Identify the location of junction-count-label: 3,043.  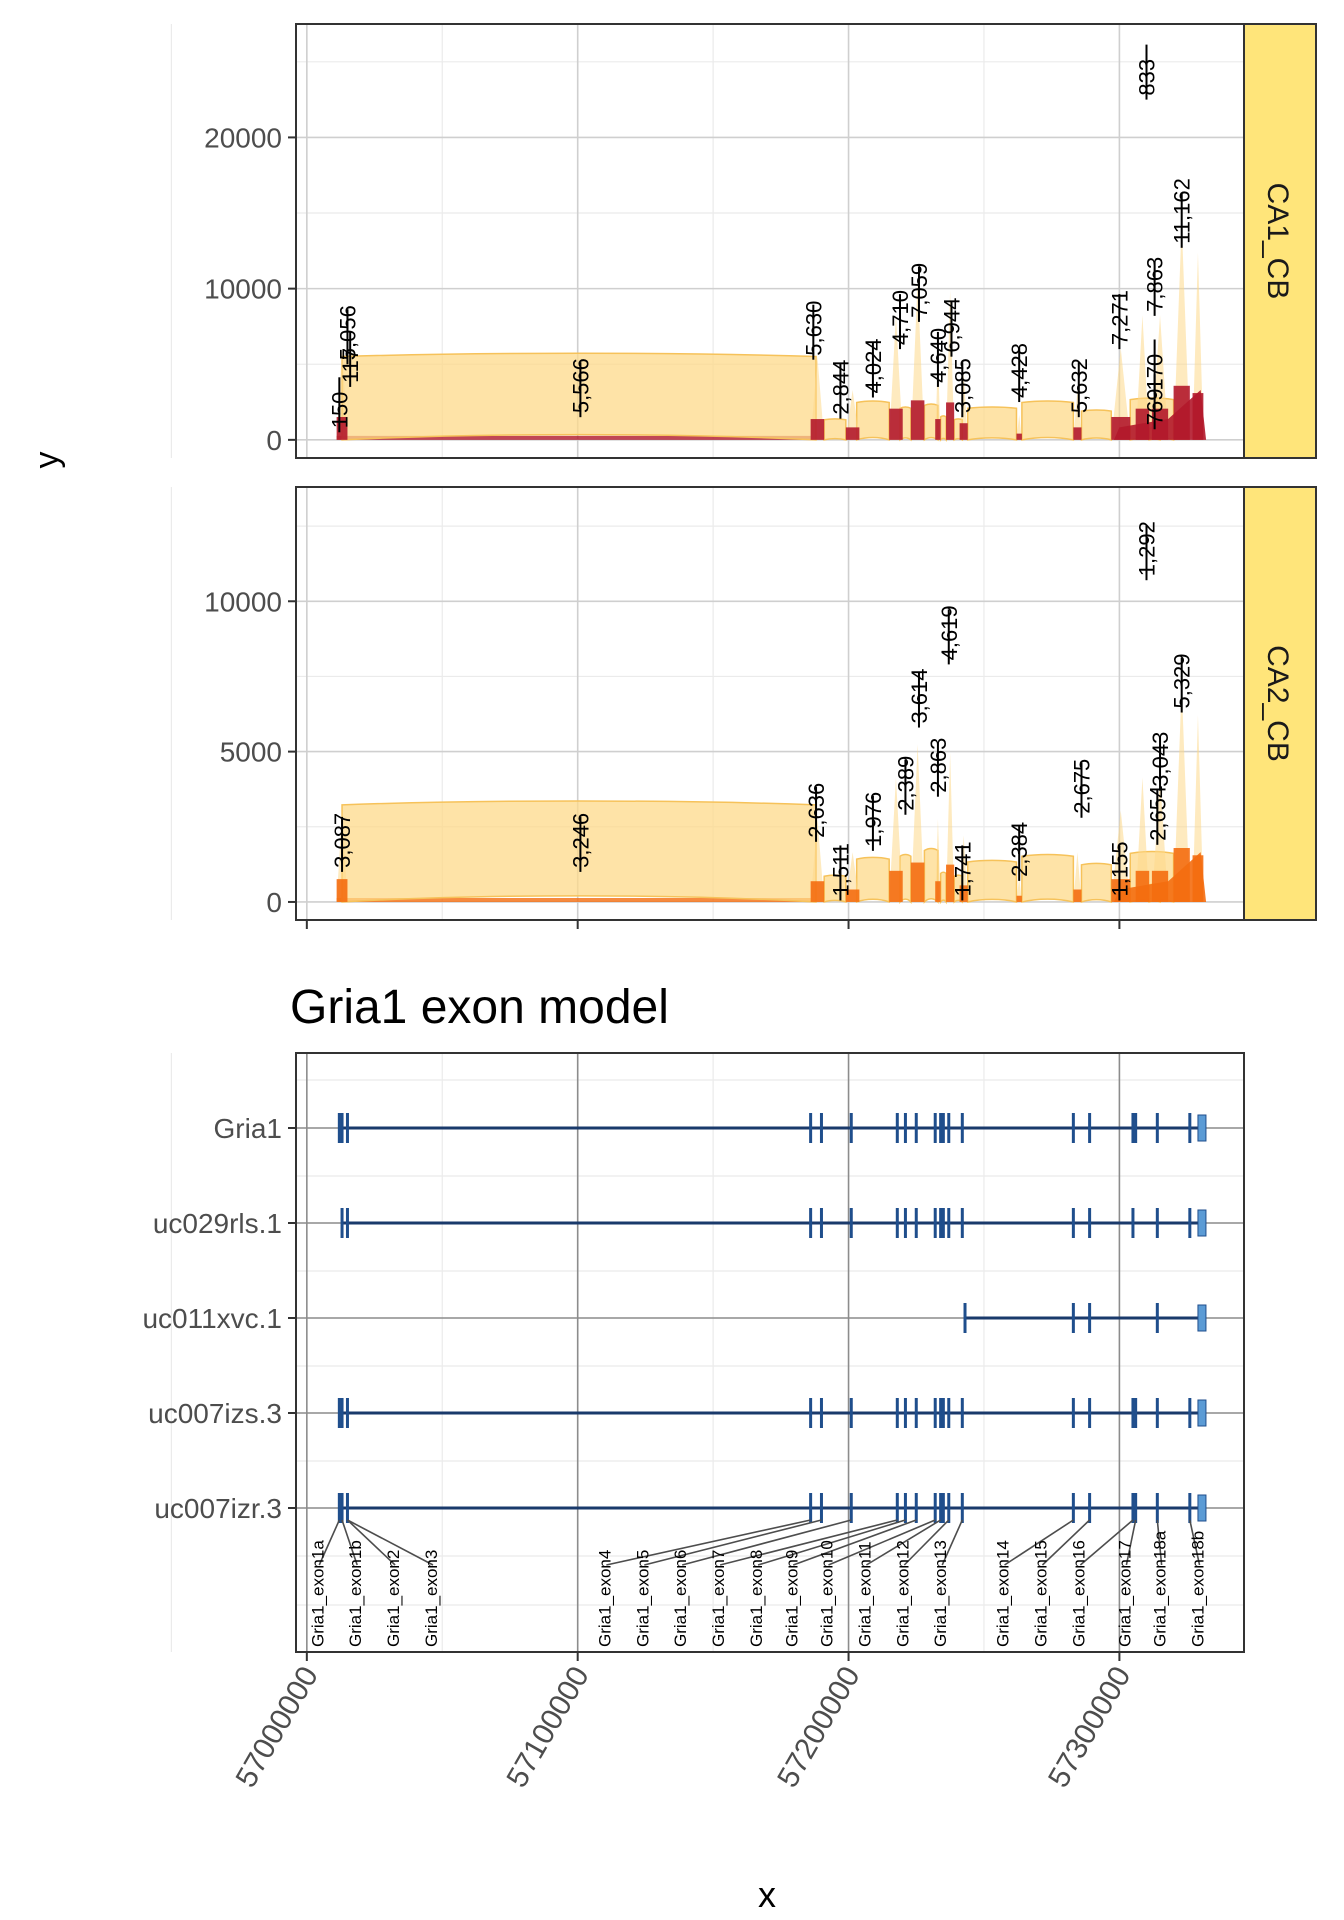
(1160, 759).